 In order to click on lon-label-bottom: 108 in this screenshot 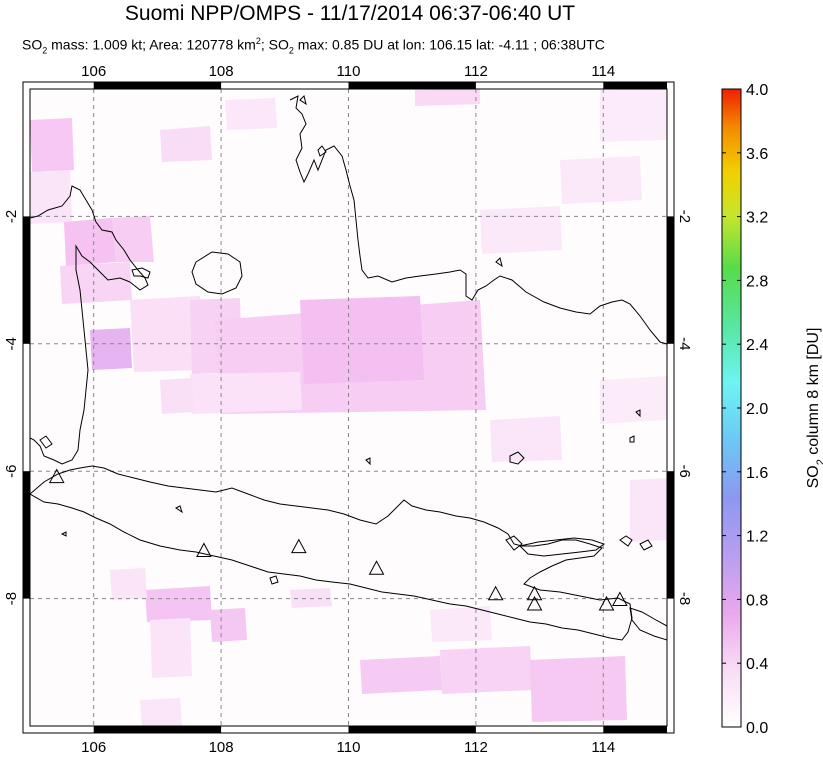, I will do `click(221, 747)`.